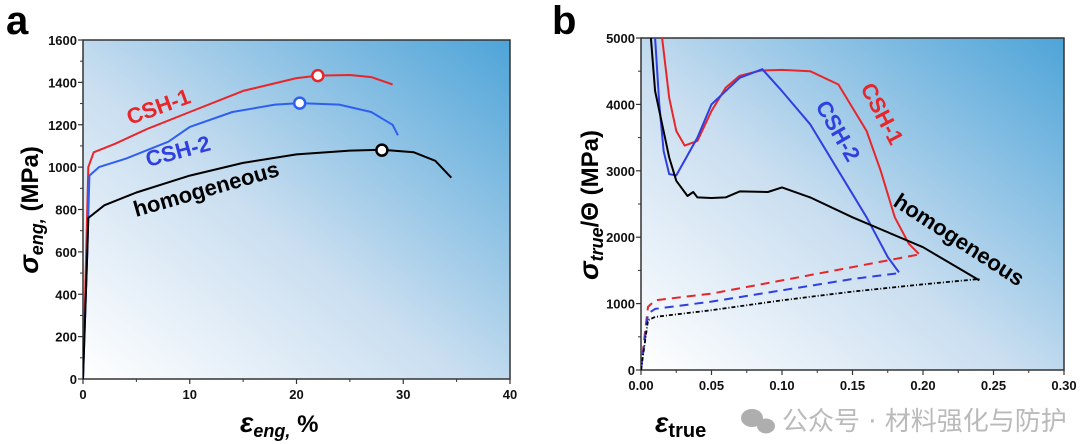  Describe the element at coordinates (711, 385) in the screenshot. I see `x-tick-label: 0.05` at that location.